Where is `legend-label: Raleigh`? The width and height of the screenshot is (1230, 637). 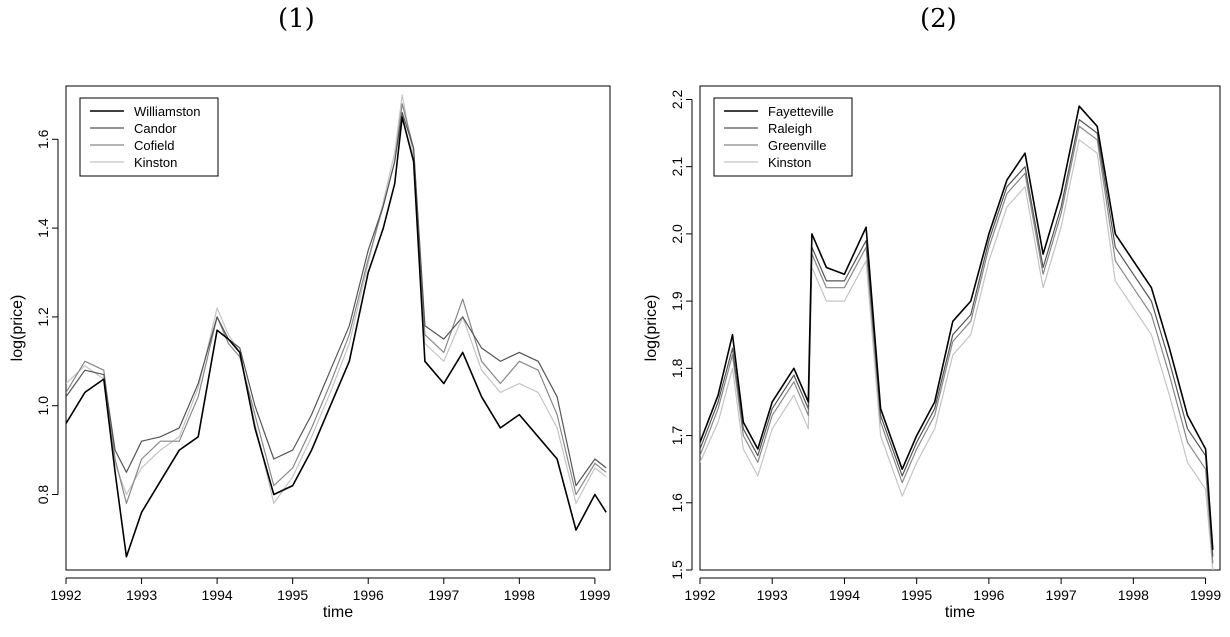 legend-label: Raleigh is located at coordinates (790, 128).